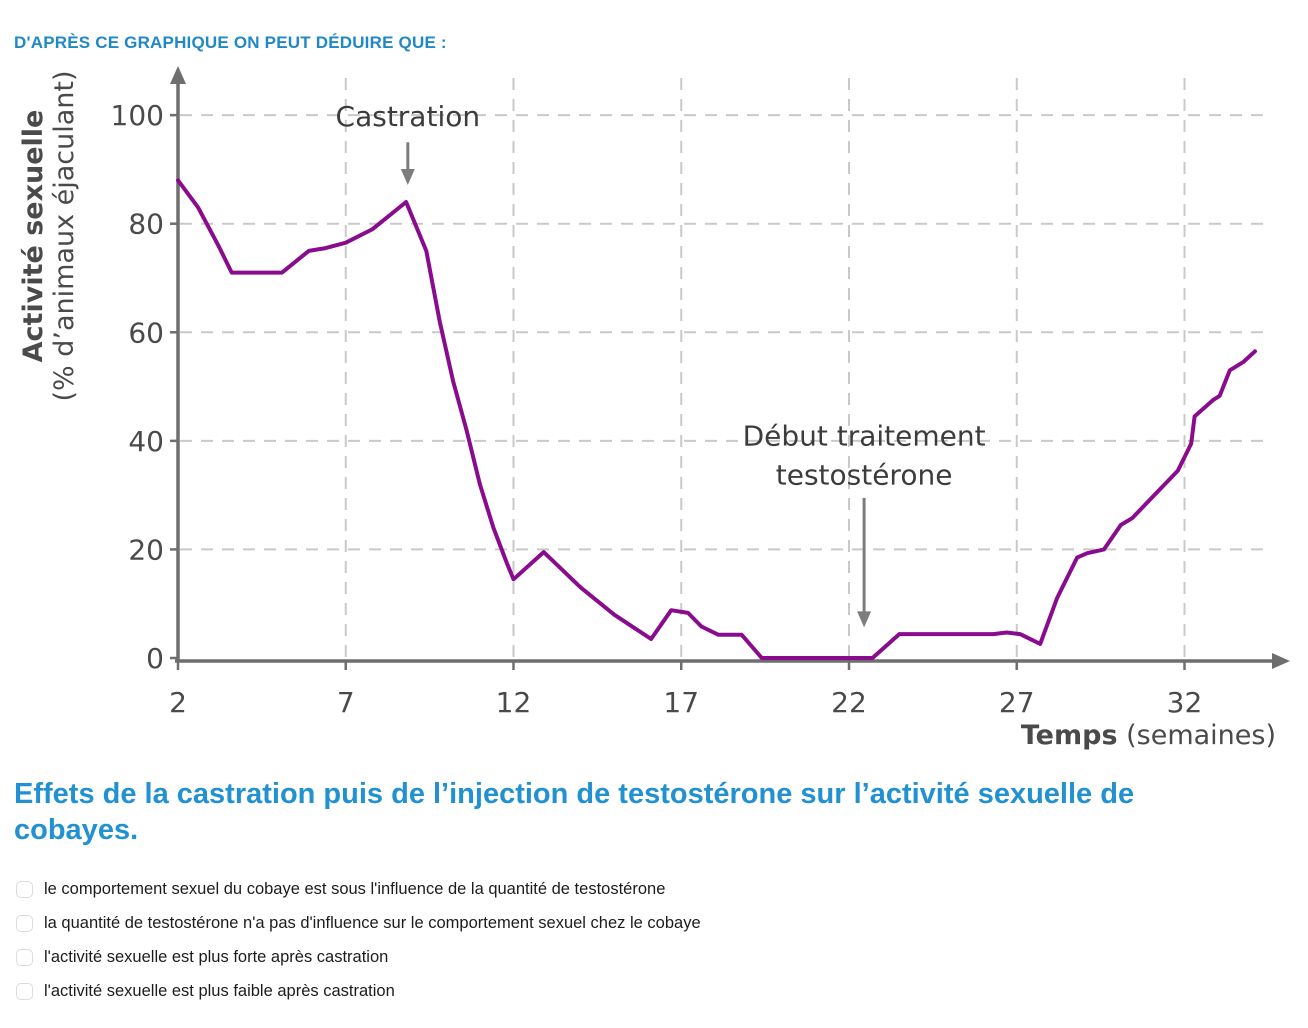 The height and width of the screenshot is (1028, 1308). Describe the element at coordinates (137, 115) in the screenshot. I see `svg-text: 100` at that location.